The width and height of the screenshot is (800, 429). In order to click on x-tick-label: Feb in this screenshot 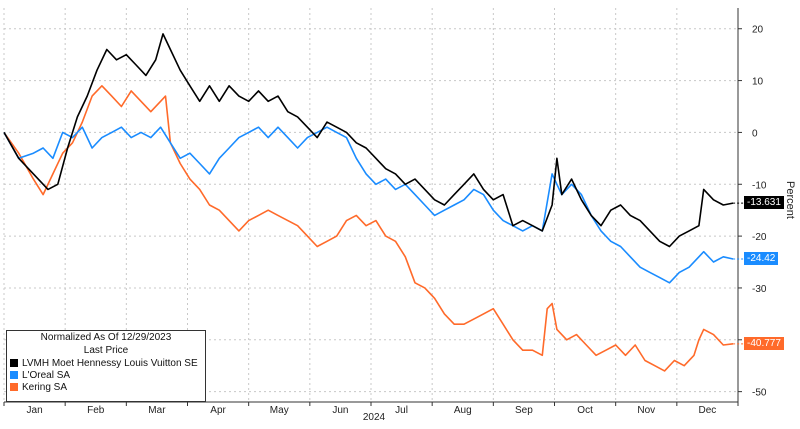, I will do `click(96, 410)`.